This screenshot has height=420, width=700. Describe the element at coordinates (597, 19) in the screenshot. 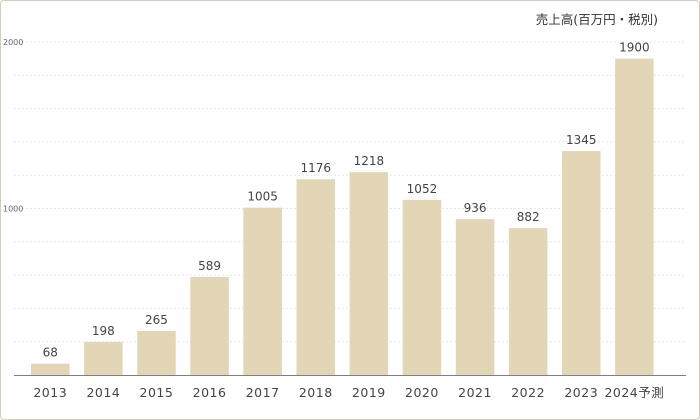

I see `unit-label: 売上高(百万円・税別)` at that location.